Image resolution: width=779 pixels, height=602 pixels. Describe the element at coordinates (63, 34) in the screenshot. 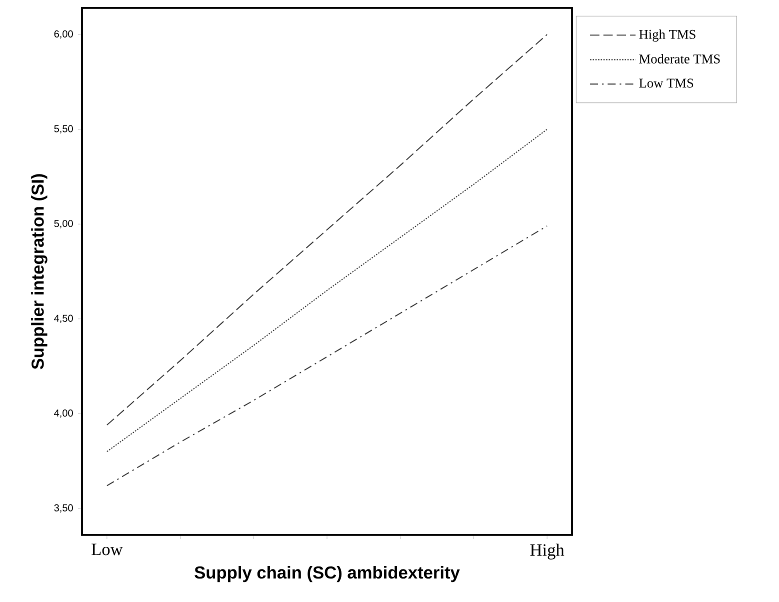

I see `y-tick-label: 6,00` at that location.